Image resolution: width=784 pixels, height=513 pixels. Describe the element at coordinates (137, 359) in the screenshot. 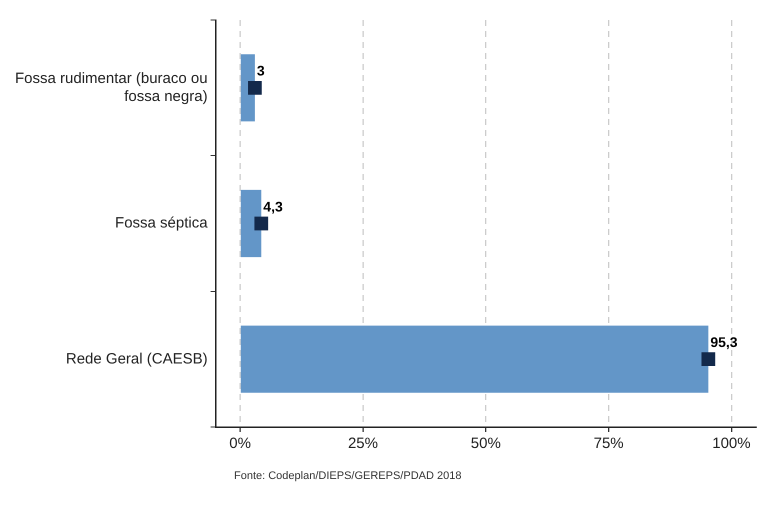

I see `y-tick-label: Rede Geral (CAESB)` at that location.